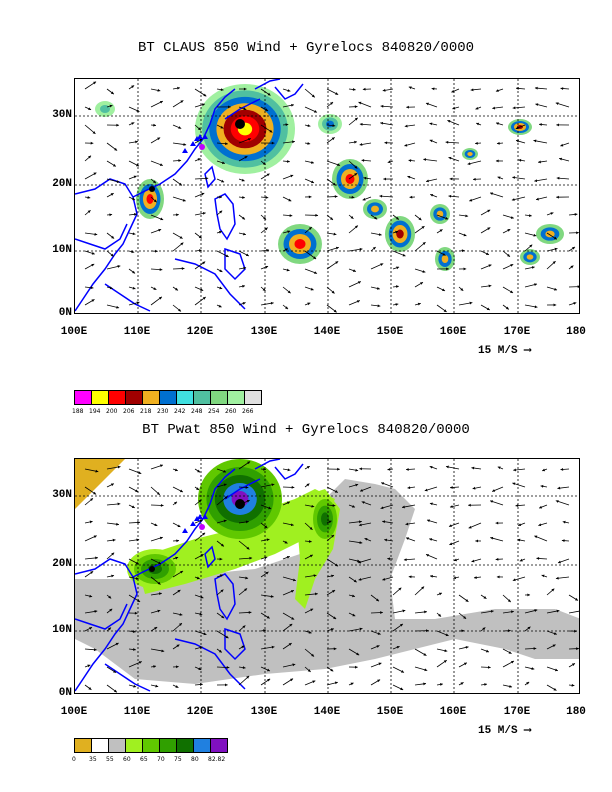 The height and width of the screenshot is (792, 612). What do you see at coordinates (576, 332) in the screenshot?
I see `lon-label-180: 180` at bounding box center [576, 332].